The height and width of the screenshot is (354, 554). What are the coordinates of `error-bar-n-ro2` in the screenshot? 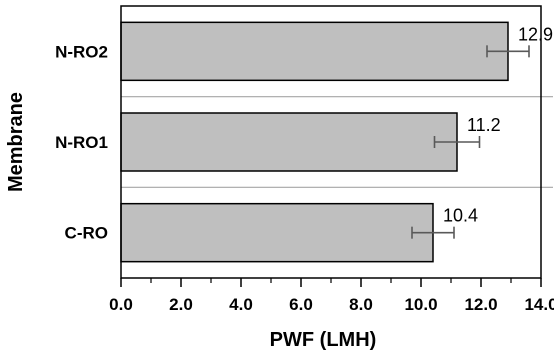 It's located at (508, 51).